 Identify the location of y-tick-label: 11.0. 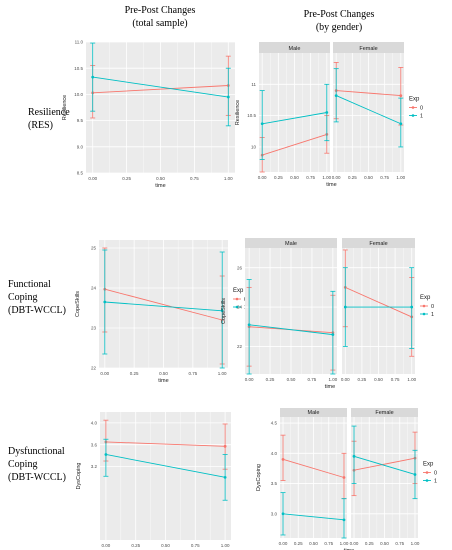
(79, 42).